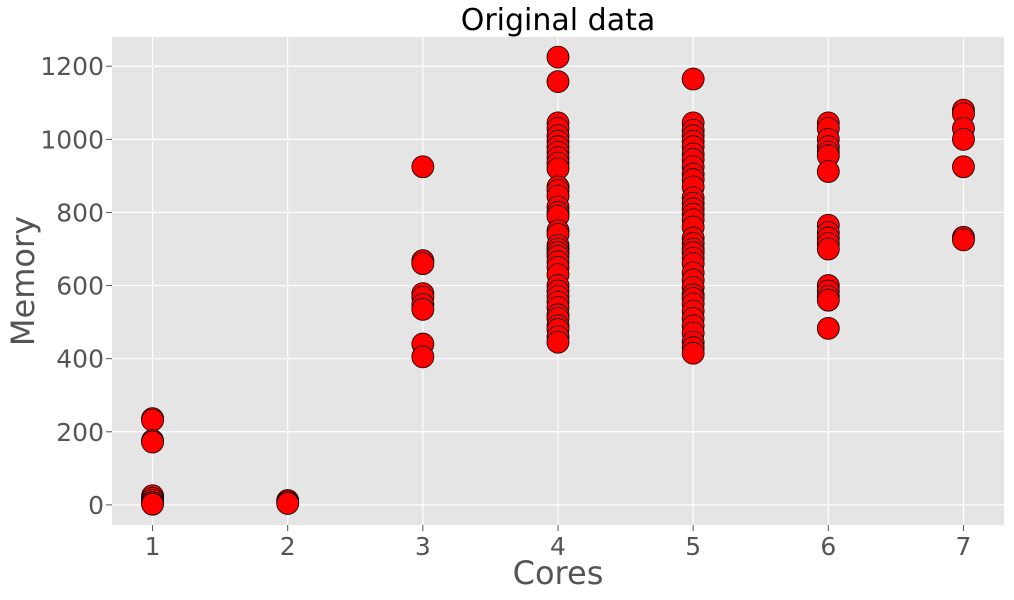  Describe the element at coordinates (558, 20) in the screenshot. I see `chart-title: Original data` at that location.